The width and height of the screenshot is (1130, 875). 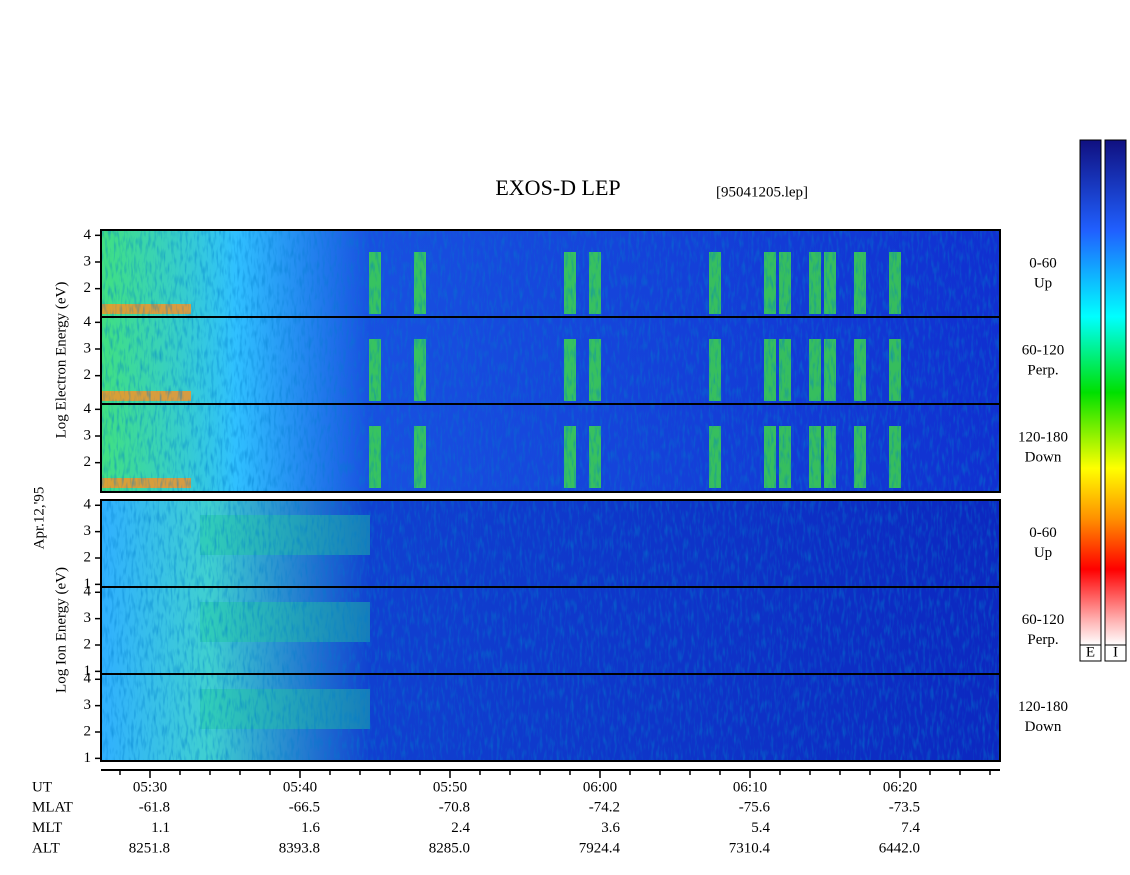 I want to click on row-value: 7.4, so click(x=910, y=828).